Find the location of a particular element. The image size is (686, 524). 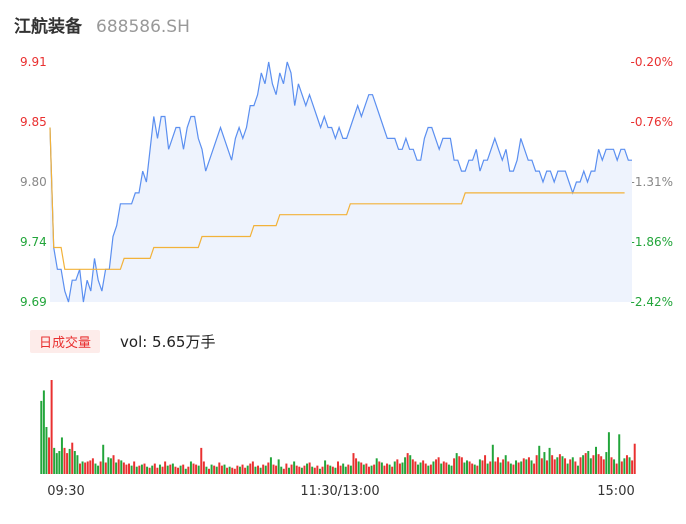

y-tick-right: -0.76% is located at coordinates (652, 122).